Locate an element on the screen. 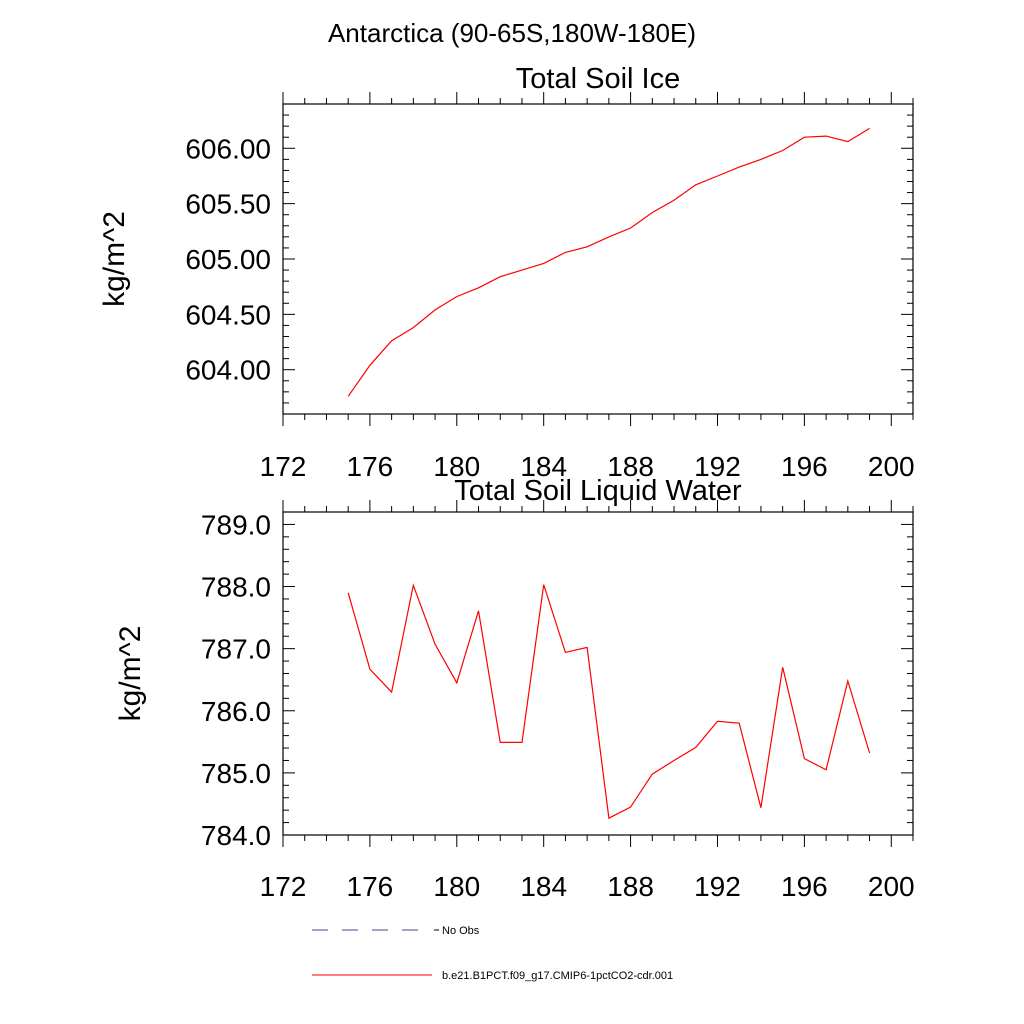 This screenshot has width=1024, height=1024. y-tick-label: 606.00 is located at coordinates (228, 148).